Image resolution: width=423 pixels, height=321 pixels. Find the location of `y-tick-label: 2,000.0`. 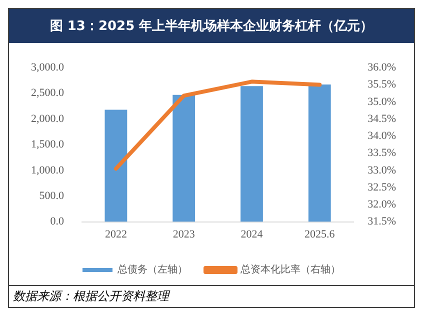

y-tick-label: 2,000.0 is located at coordinates (47, 118).